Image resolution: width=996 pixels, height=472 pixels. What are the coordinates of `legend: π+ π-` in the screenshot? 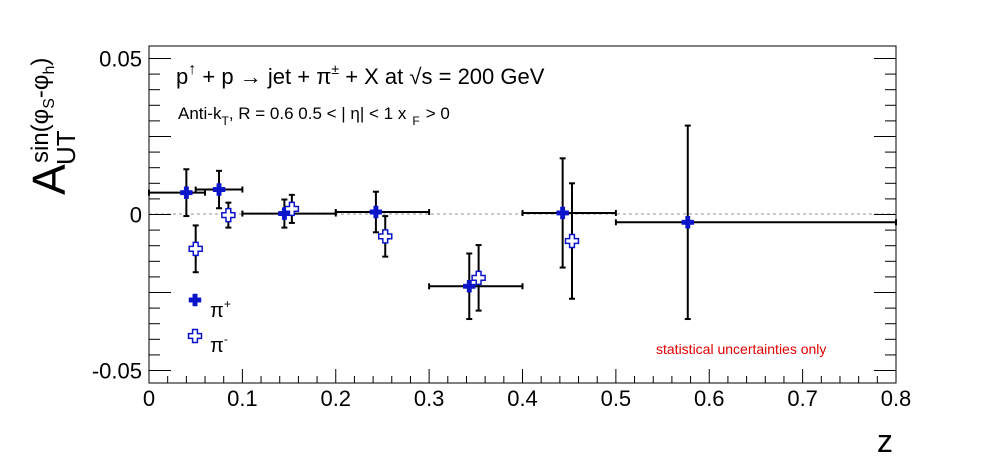 It's located at (209, 325).